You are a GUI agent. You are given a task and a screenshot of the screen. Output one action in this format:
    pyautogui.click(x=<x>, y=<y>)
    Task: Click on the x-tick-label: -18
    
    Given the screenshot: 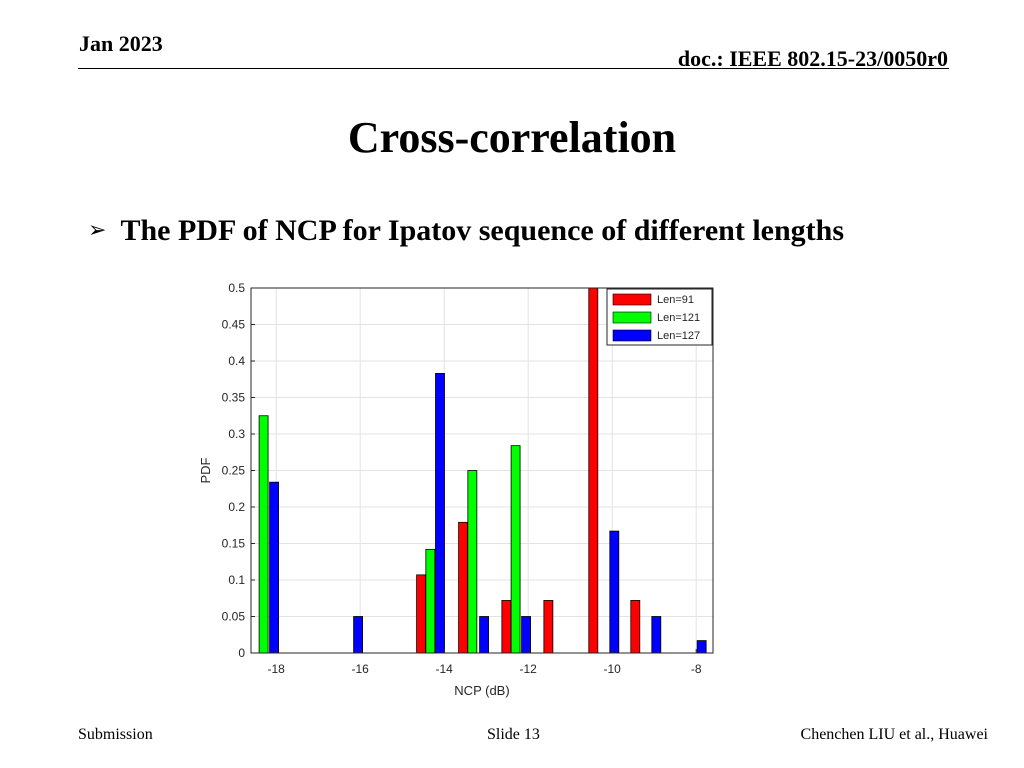 What is the action you would take?
    pyautogui.click(x=277, y=669)
    